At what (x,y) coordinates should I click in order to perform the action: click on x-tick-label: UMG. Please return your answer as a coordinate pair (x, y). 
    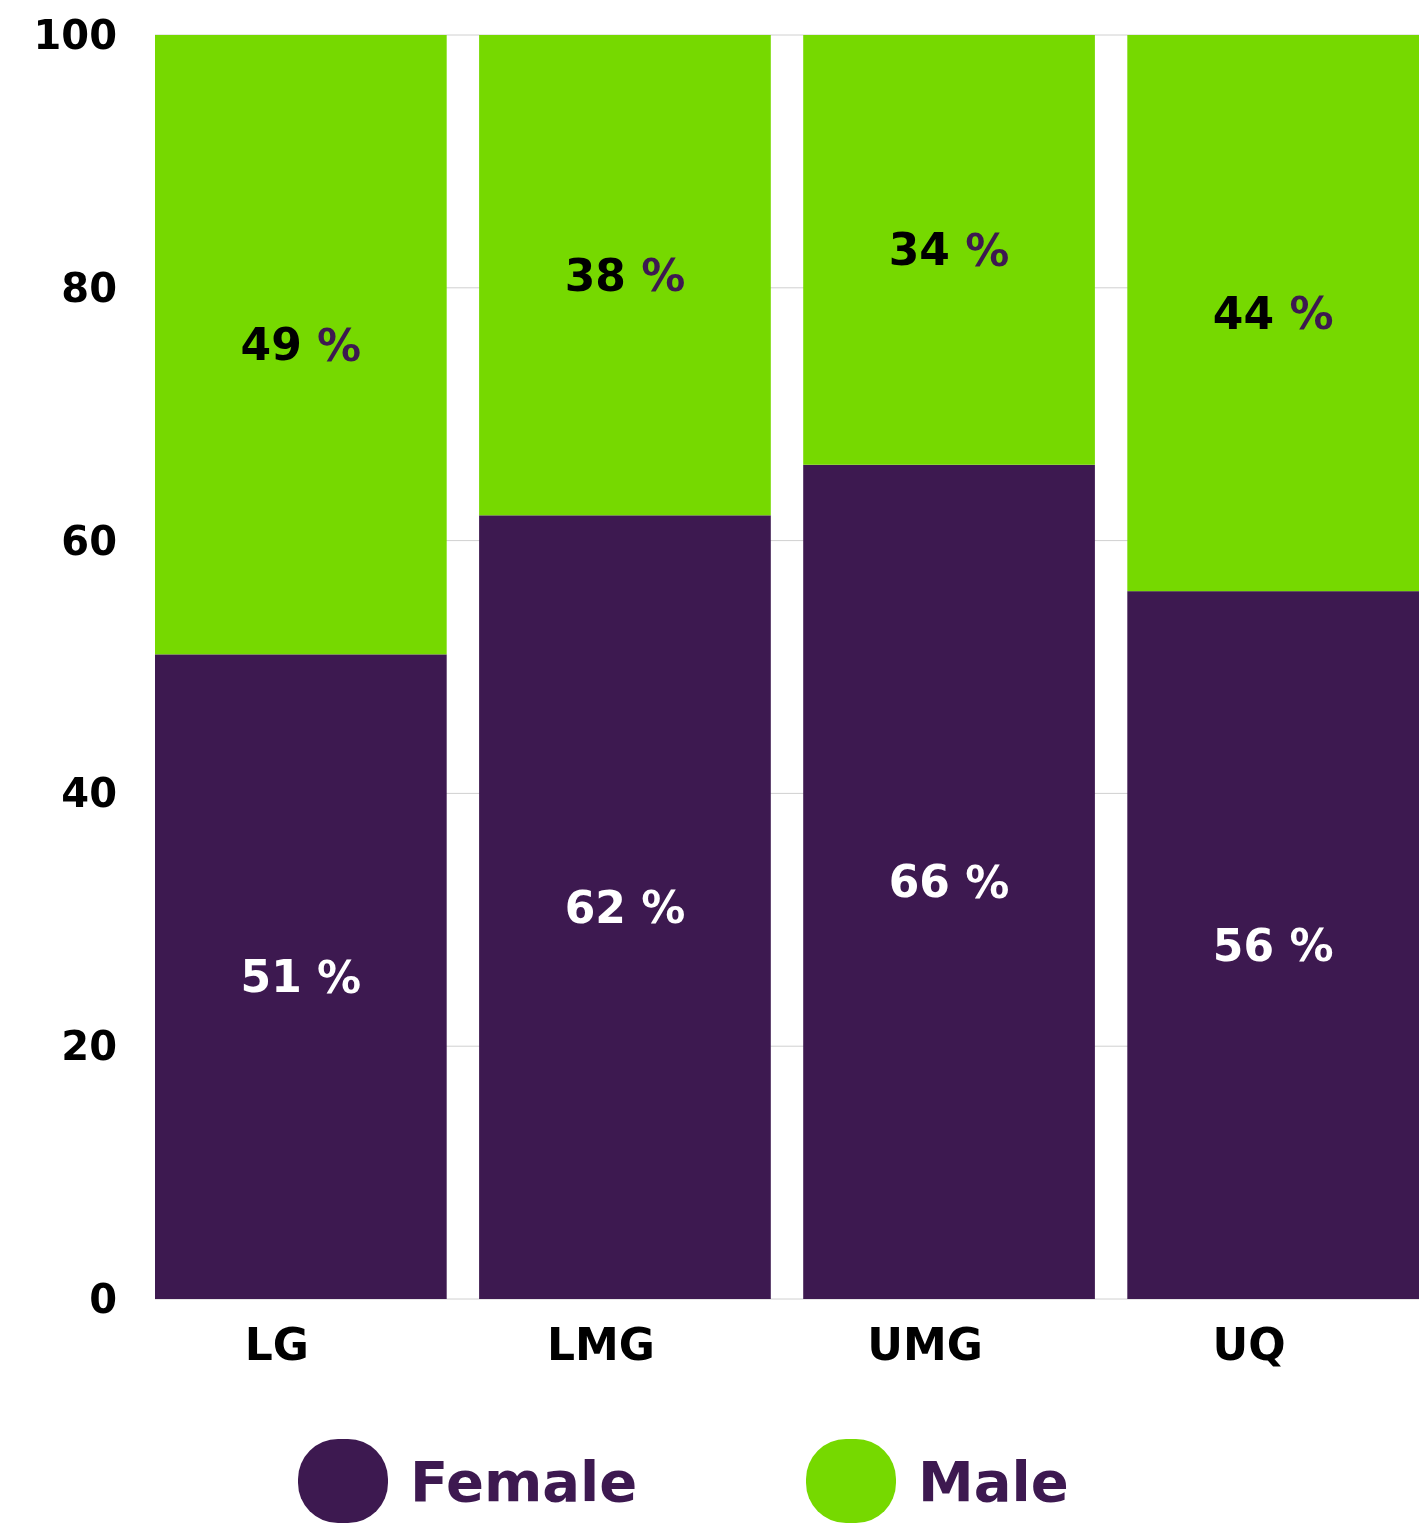
    Looking at the image, I should click on (925, 1344).